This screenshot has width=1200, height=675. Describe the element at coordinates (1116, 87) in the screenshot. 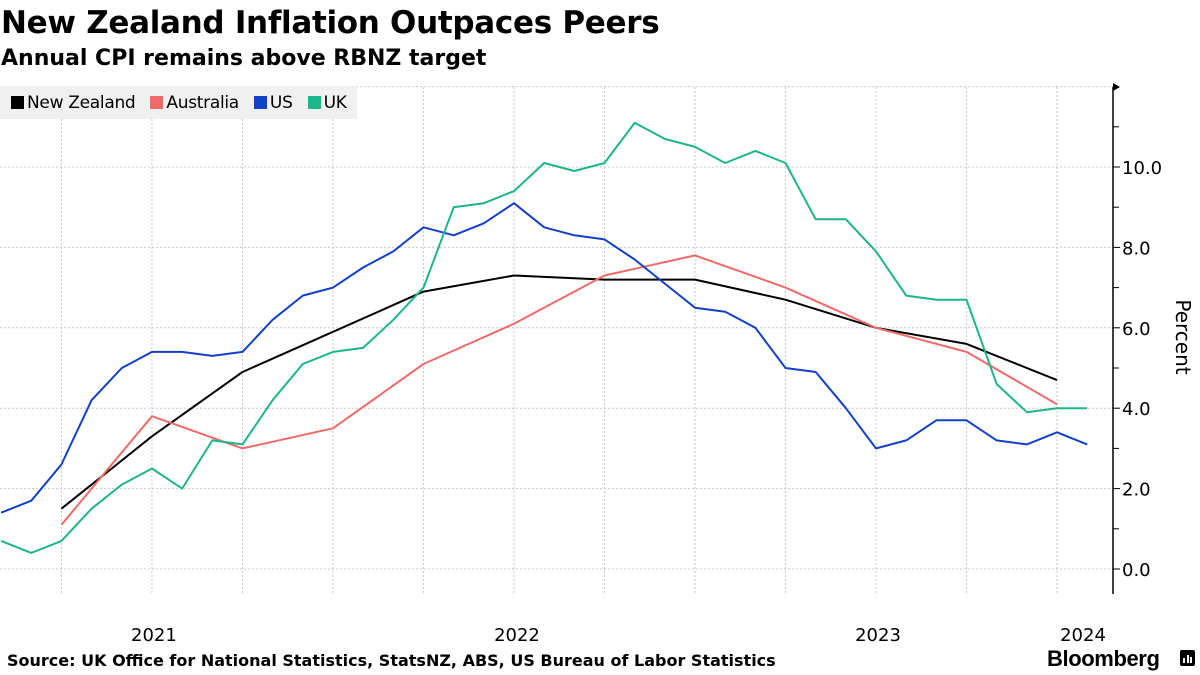

I see `y-axis-arrow` at that location.